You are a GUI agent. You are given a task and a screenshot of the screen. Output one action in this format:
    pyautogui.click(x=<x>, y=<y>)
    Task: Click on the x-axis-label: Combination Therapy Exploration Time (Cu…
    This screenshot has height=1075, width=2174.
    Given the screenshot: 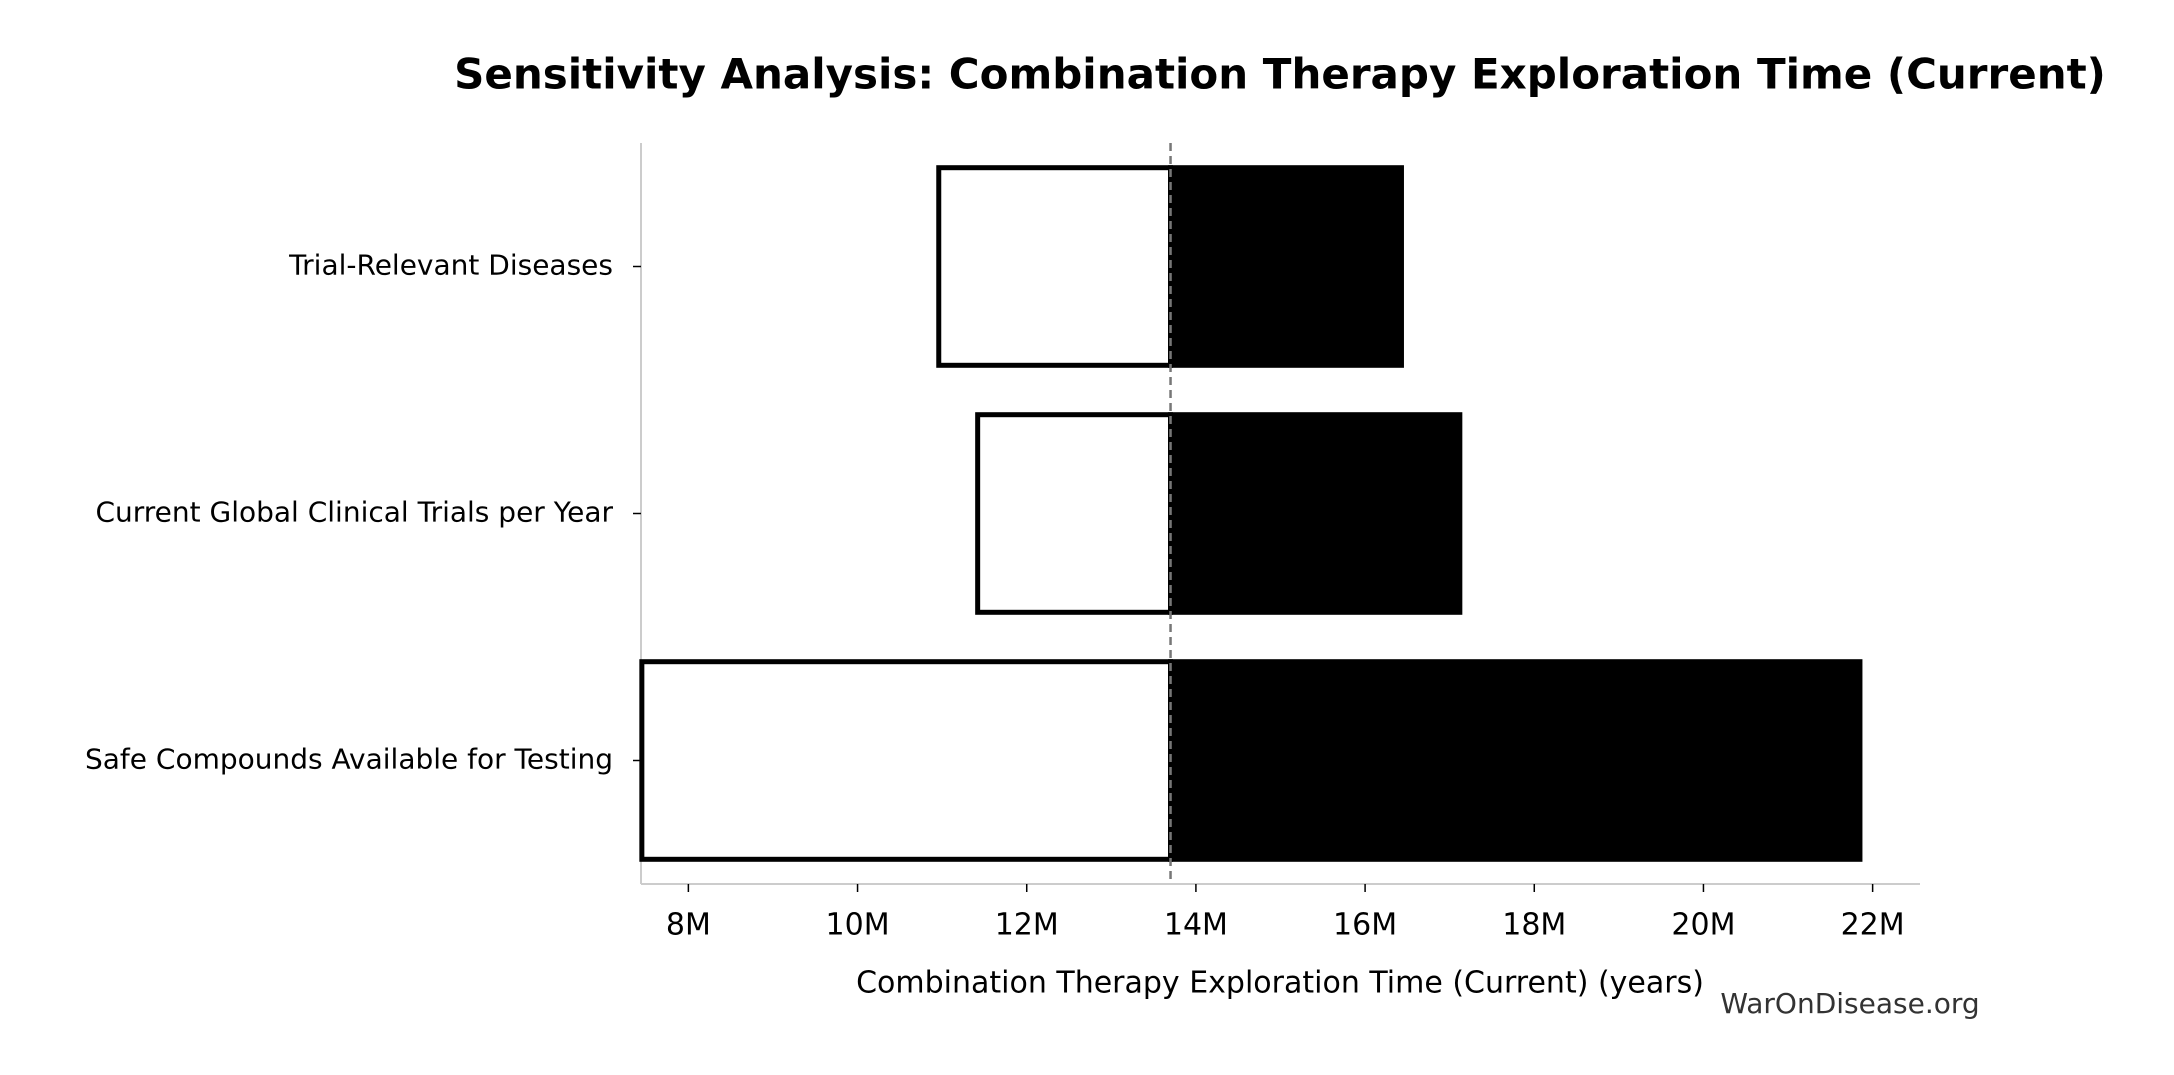 What is the action you would take?
    pyautogui.click(x=1280, y=983)
    